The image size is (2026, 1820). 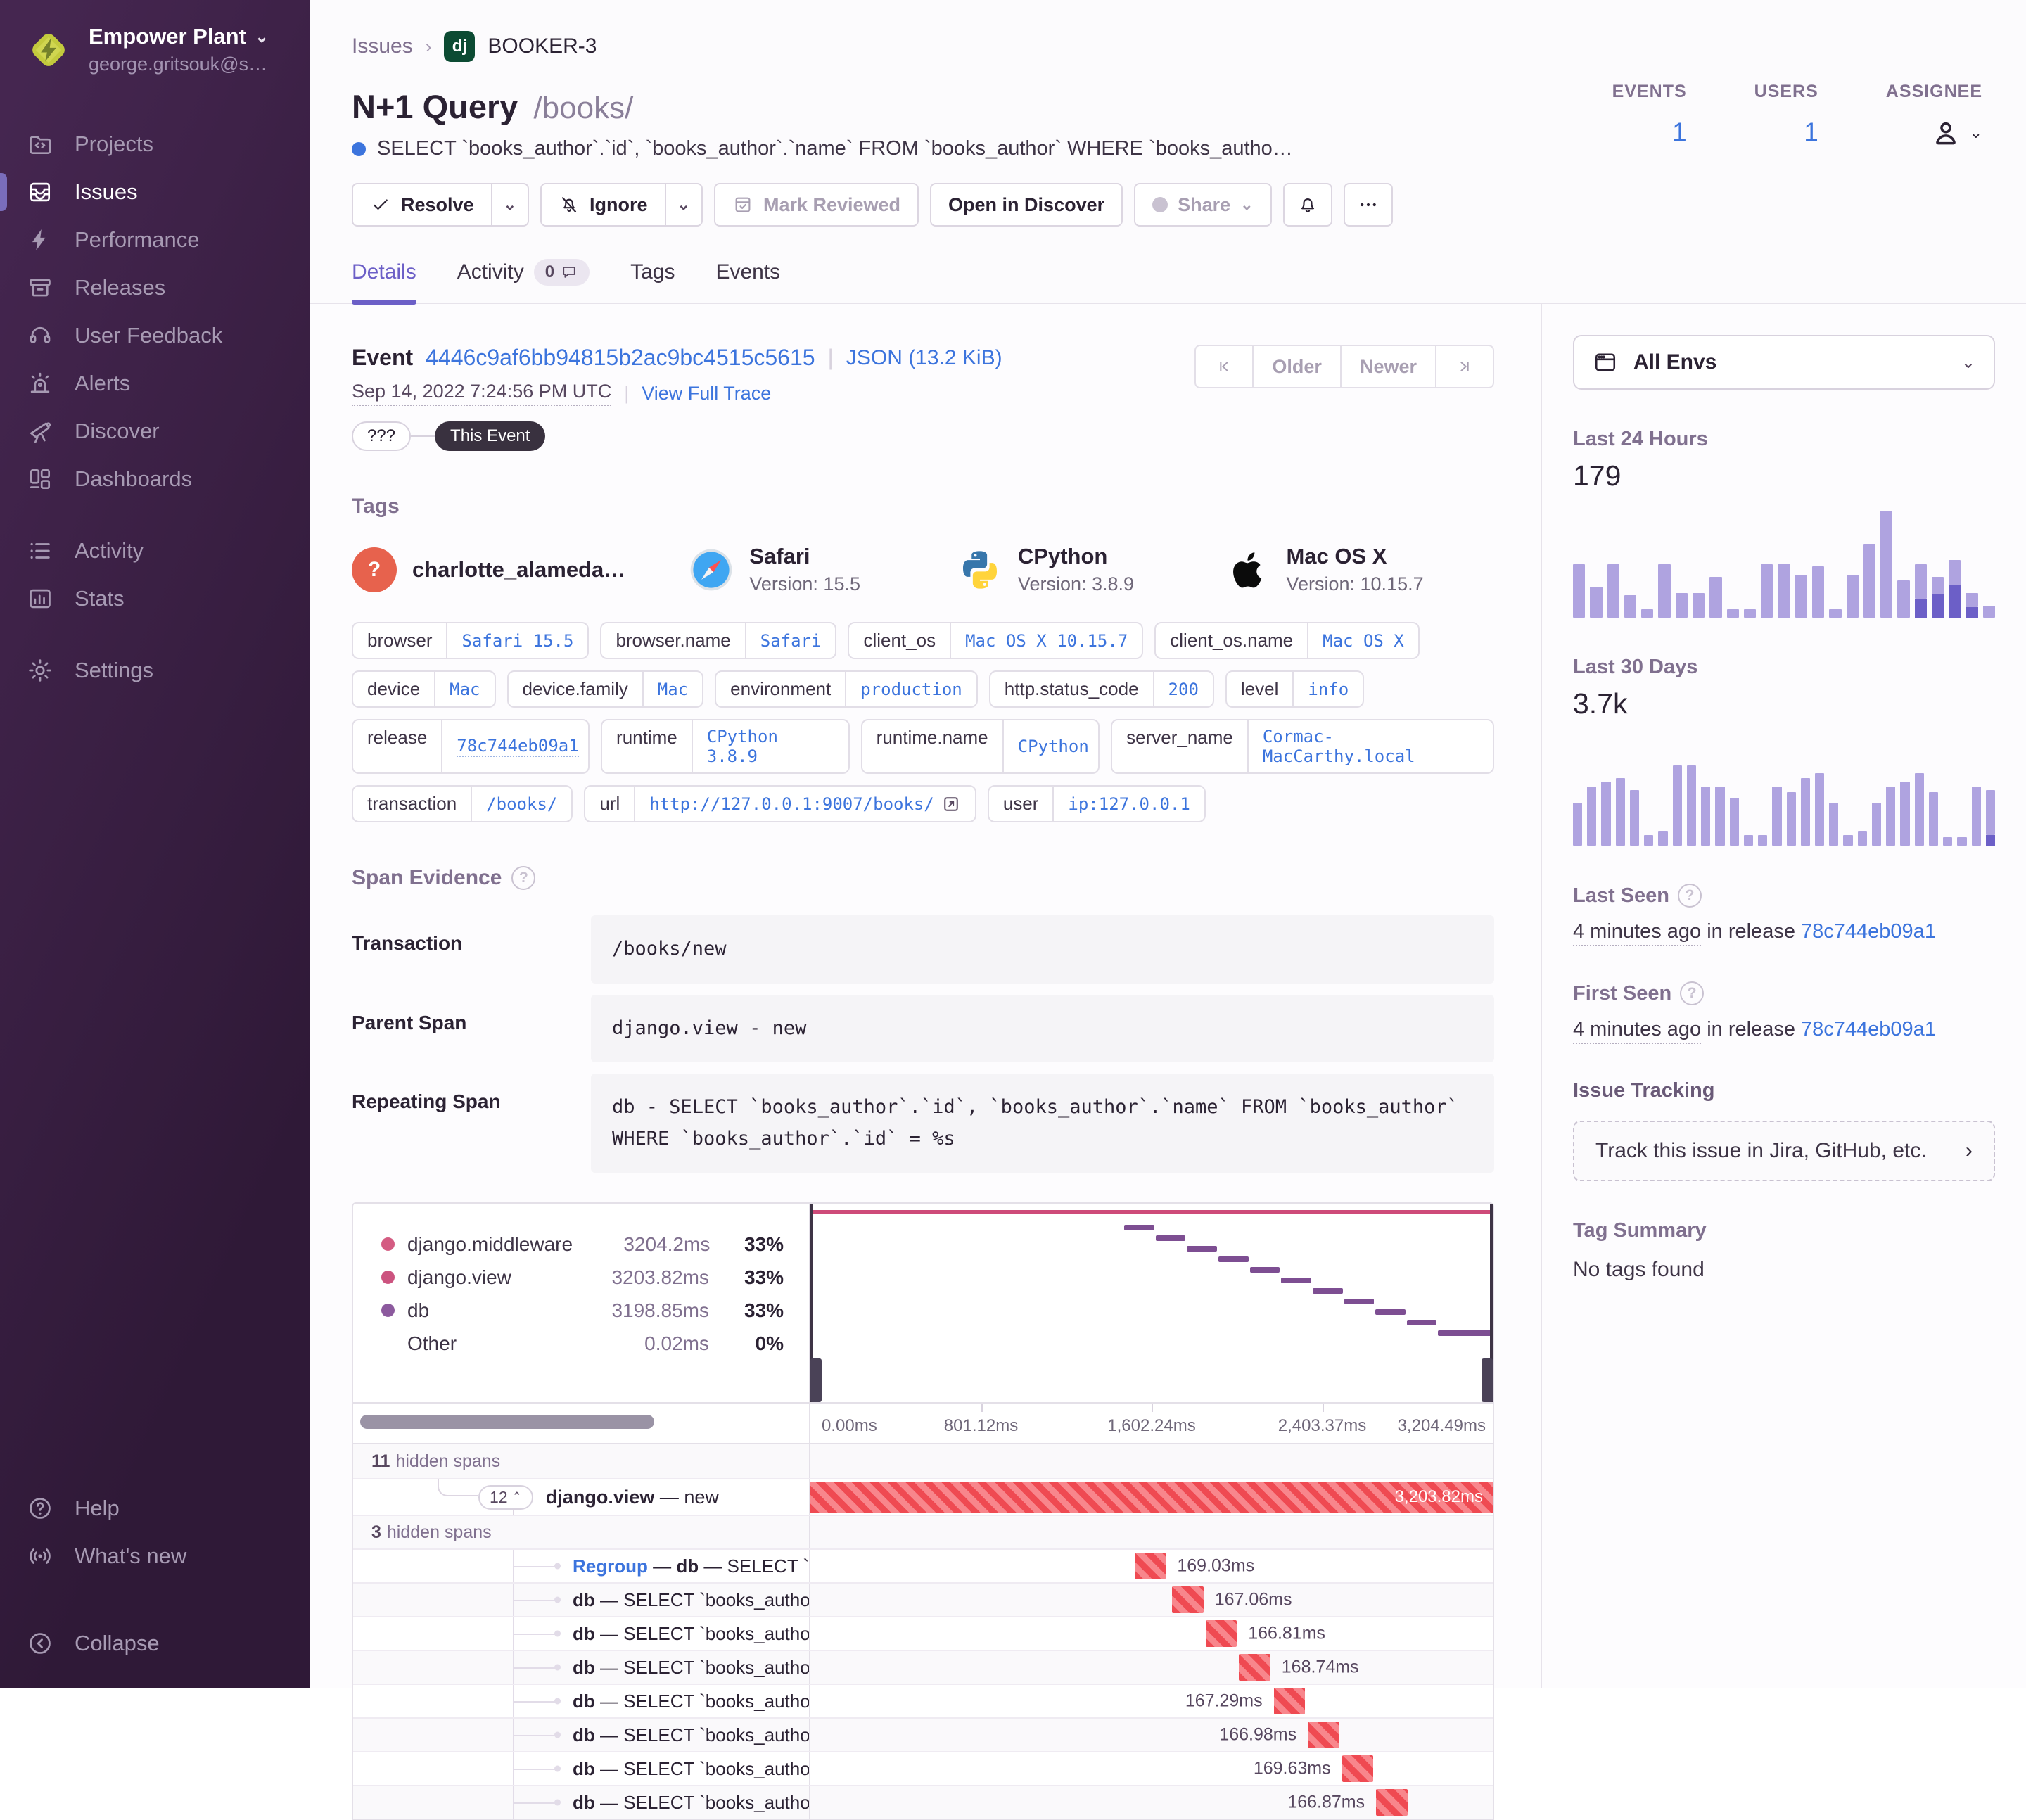 What do you see at coordinates (610, 1566) in the screenshot?
I see `regroup-link: Regroup` at bounding box center [610, 1566].